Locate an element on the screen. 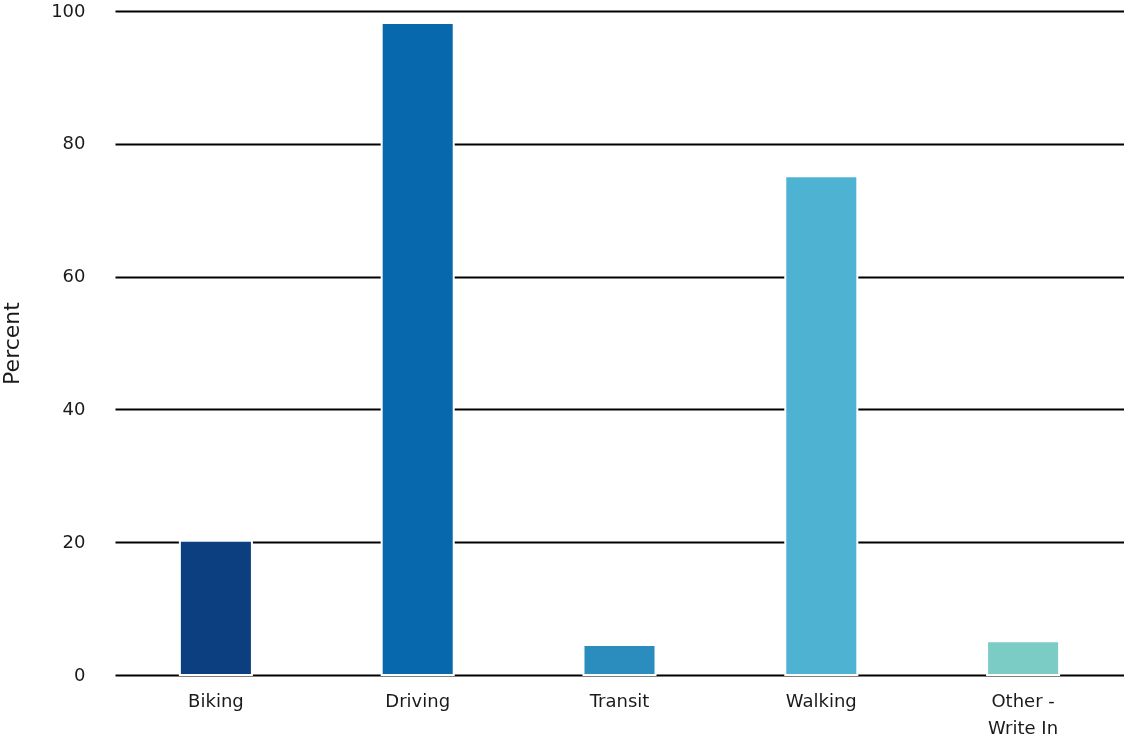 Image resolution: width=1124 pixels, height=746 pixels. y-tick-label: 0 is located at coordinates (80, 674).